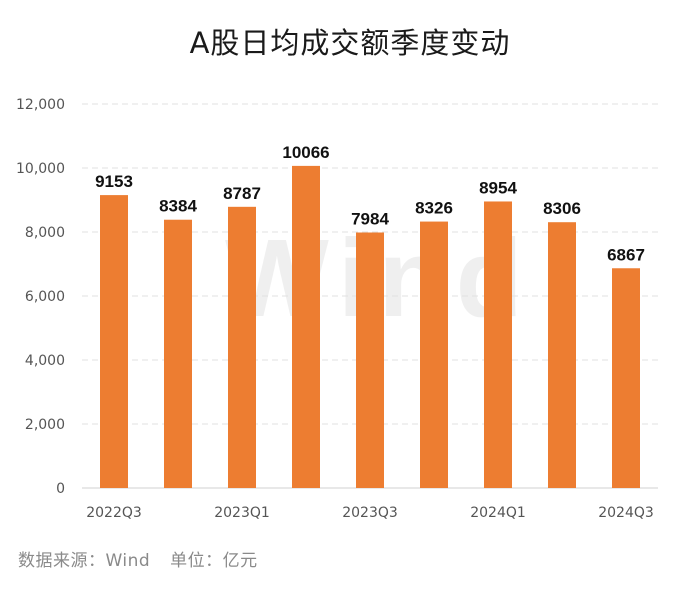 This screenshot has width=700, height=598. What do you see at coordinates (40, 105) in the screenshot?
I see `y-tick-label: 12,000` at bounding box center [40, 105].